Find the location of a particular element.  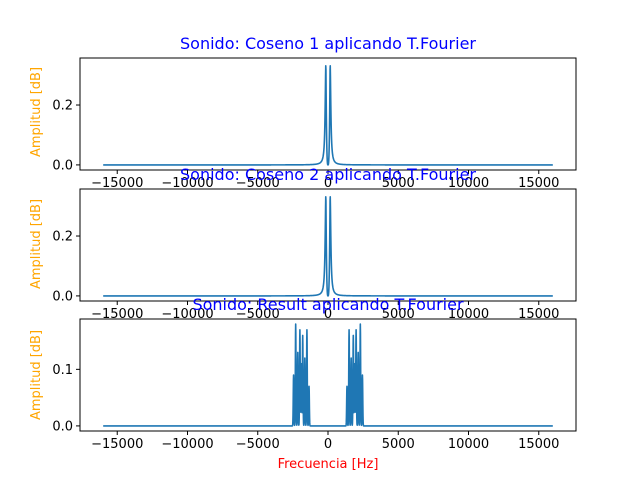

y-tick-label: 0.1 is located at coordinates (62, 370).